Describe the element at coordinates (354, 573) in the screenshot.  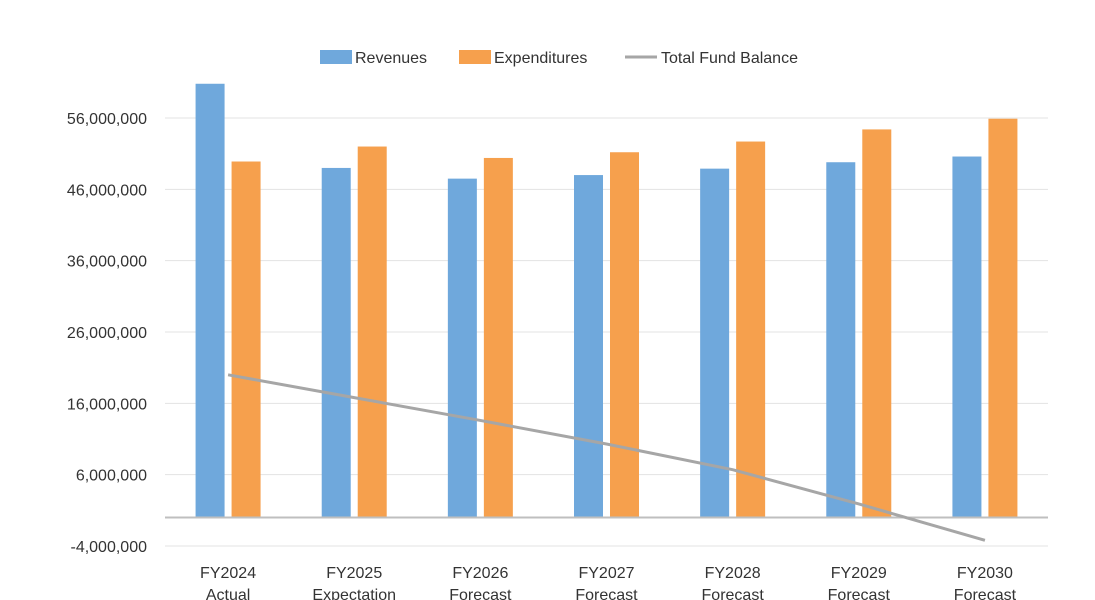
I see `x-tick-label: FY2025` at that location.